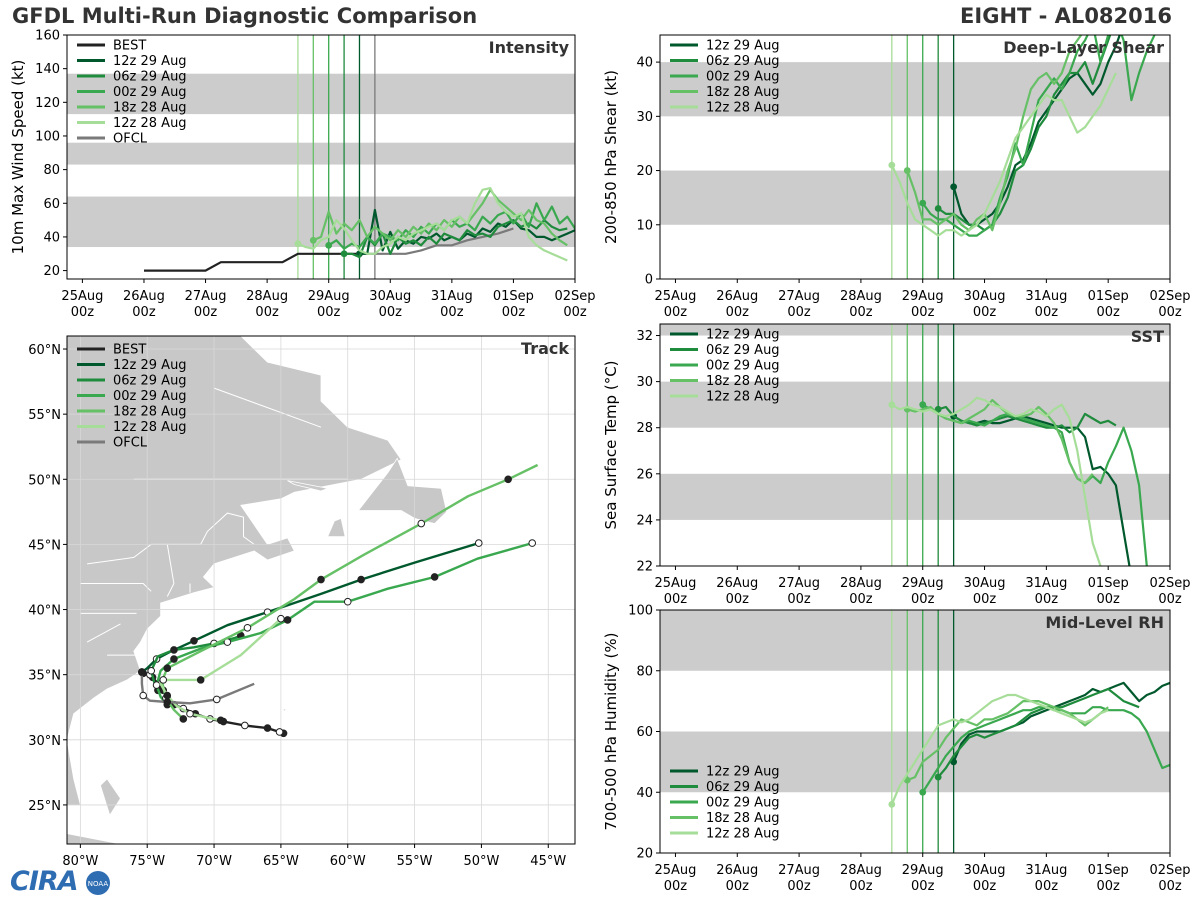  Describe the element at coordinates (548, 861) in the screenshot. I see `track-xtick-label: 45°W` at that location.